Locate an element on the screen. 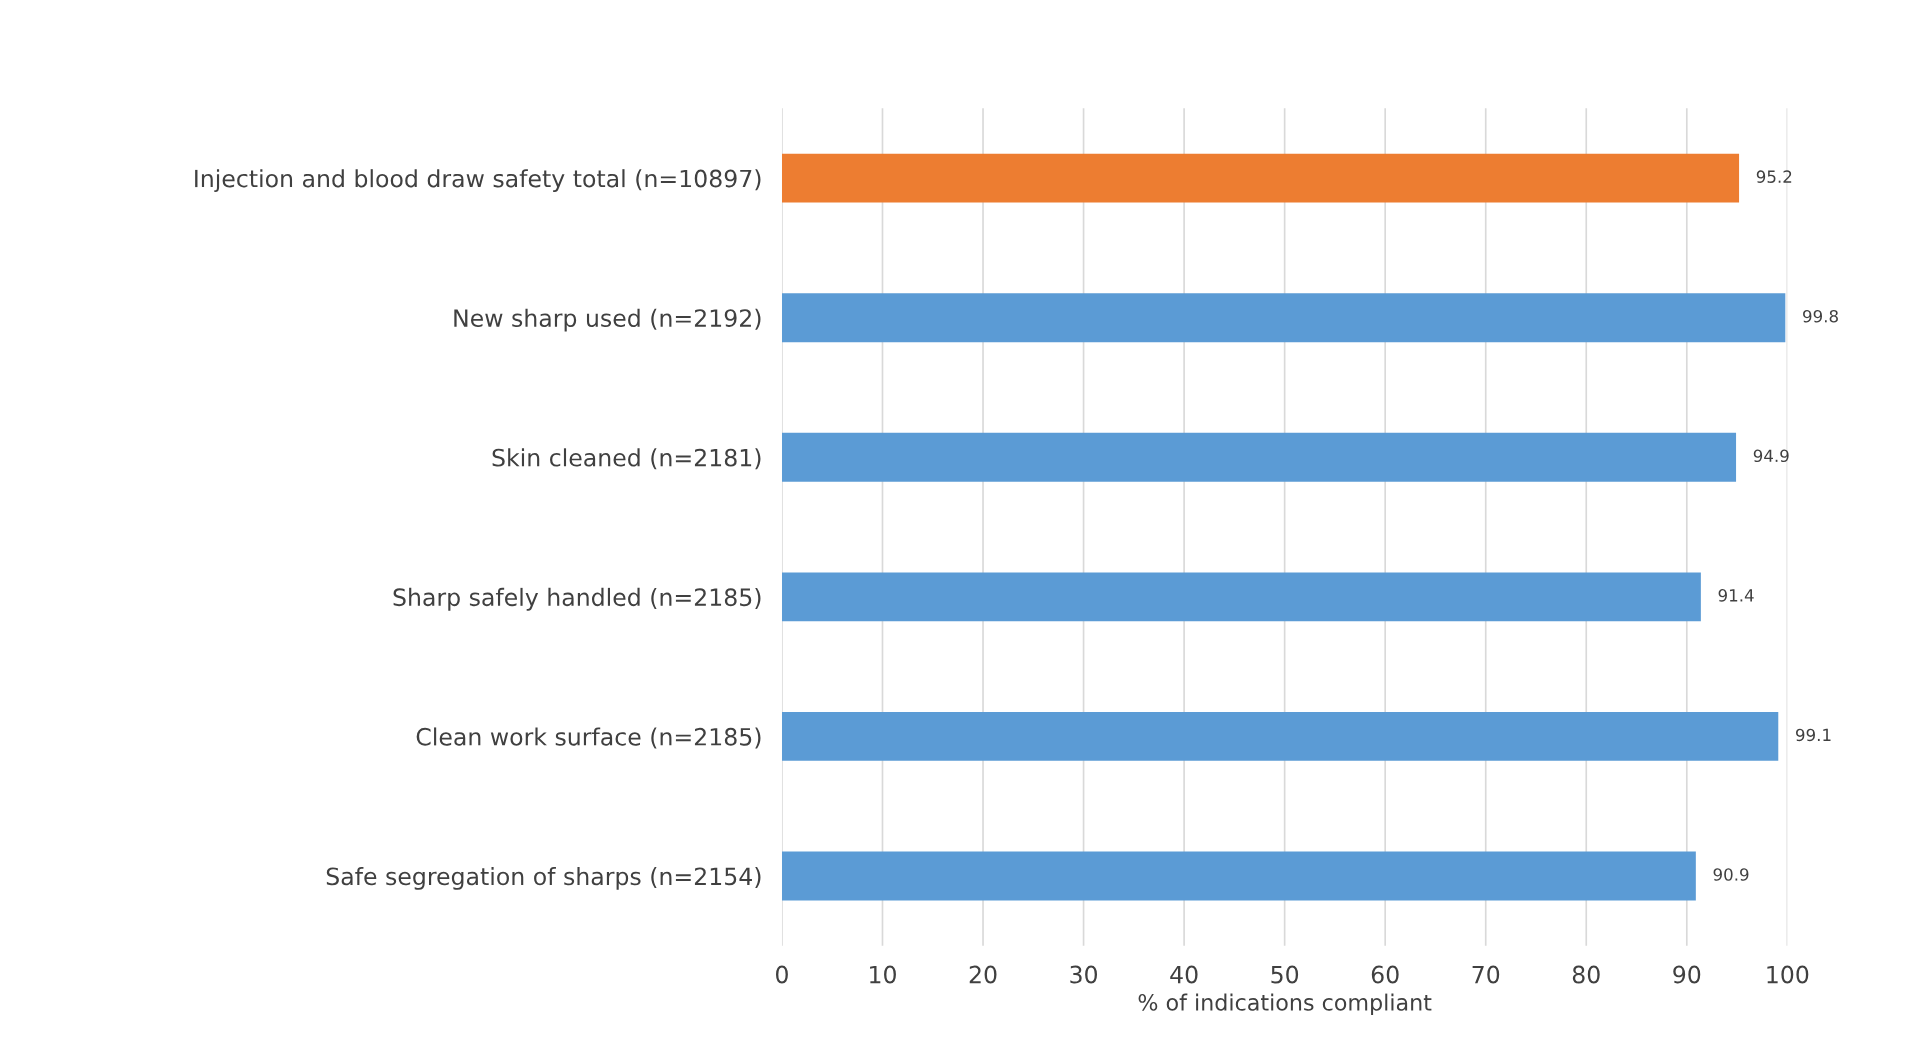 This screenshot has height=1052, width=1926. data-label: 95.2 is located at coordinates (1774, 176).